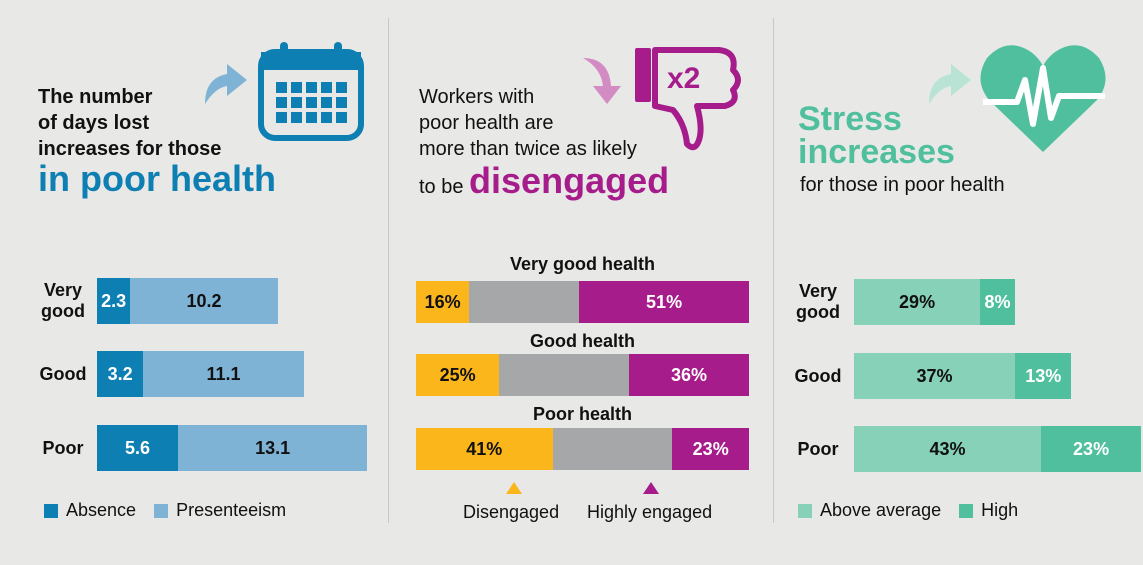  I want to click on bar-segment: 2.3, so click(114, 301).